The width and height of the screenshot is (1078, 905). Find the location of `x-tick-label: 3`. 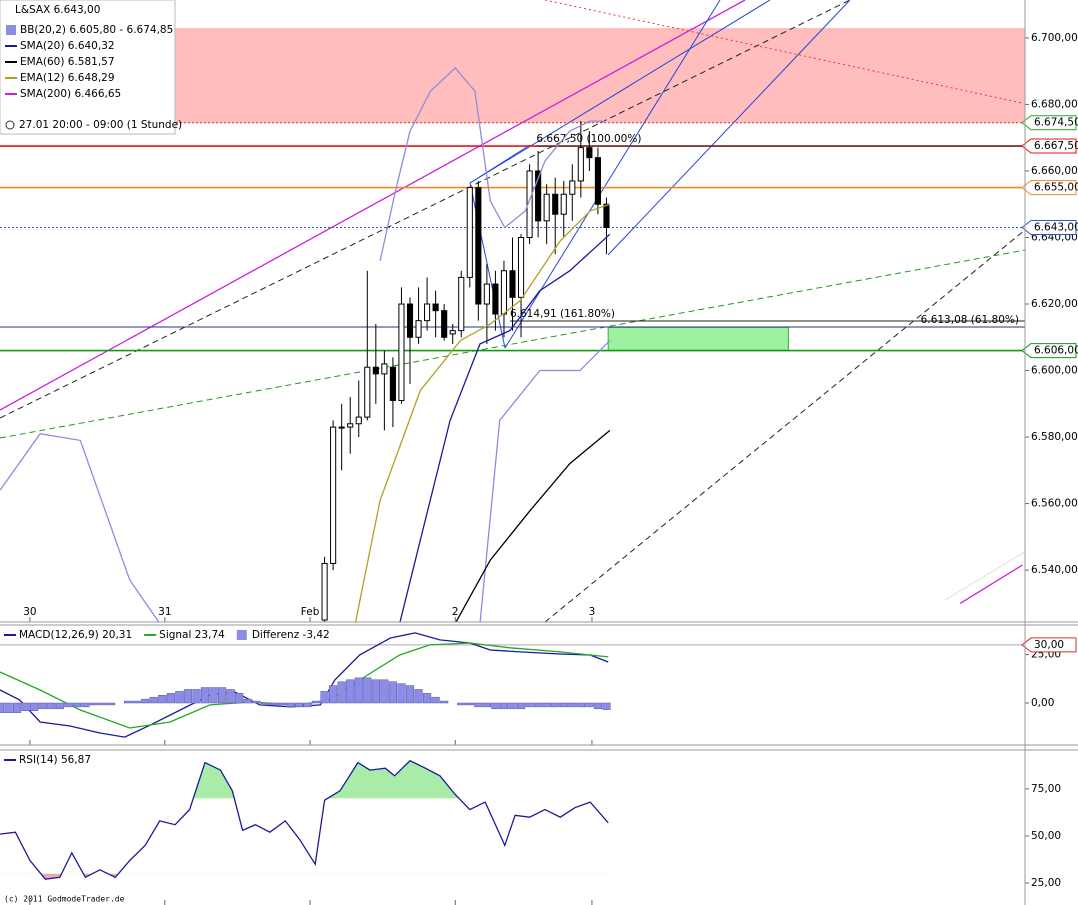

x-tick-label: 3 is located at coordinates (592, 612).